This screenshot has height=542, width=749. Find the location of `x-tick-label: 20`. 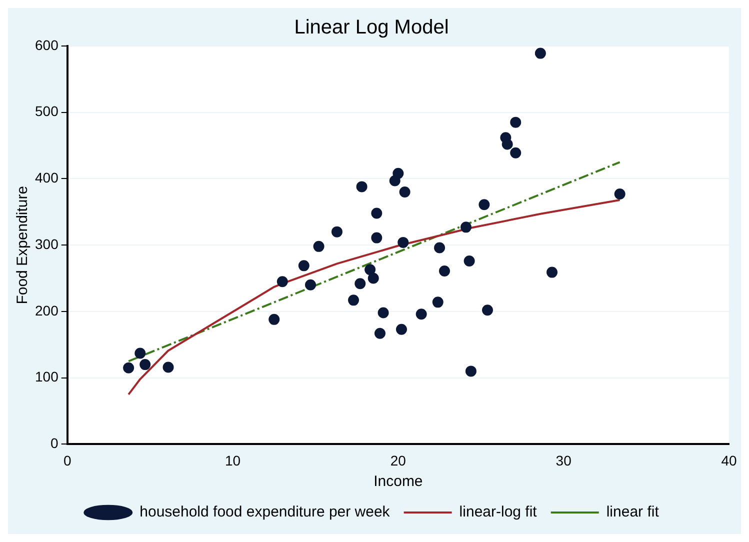

x-tick-label: 20 is located at coordinates (398, 460).